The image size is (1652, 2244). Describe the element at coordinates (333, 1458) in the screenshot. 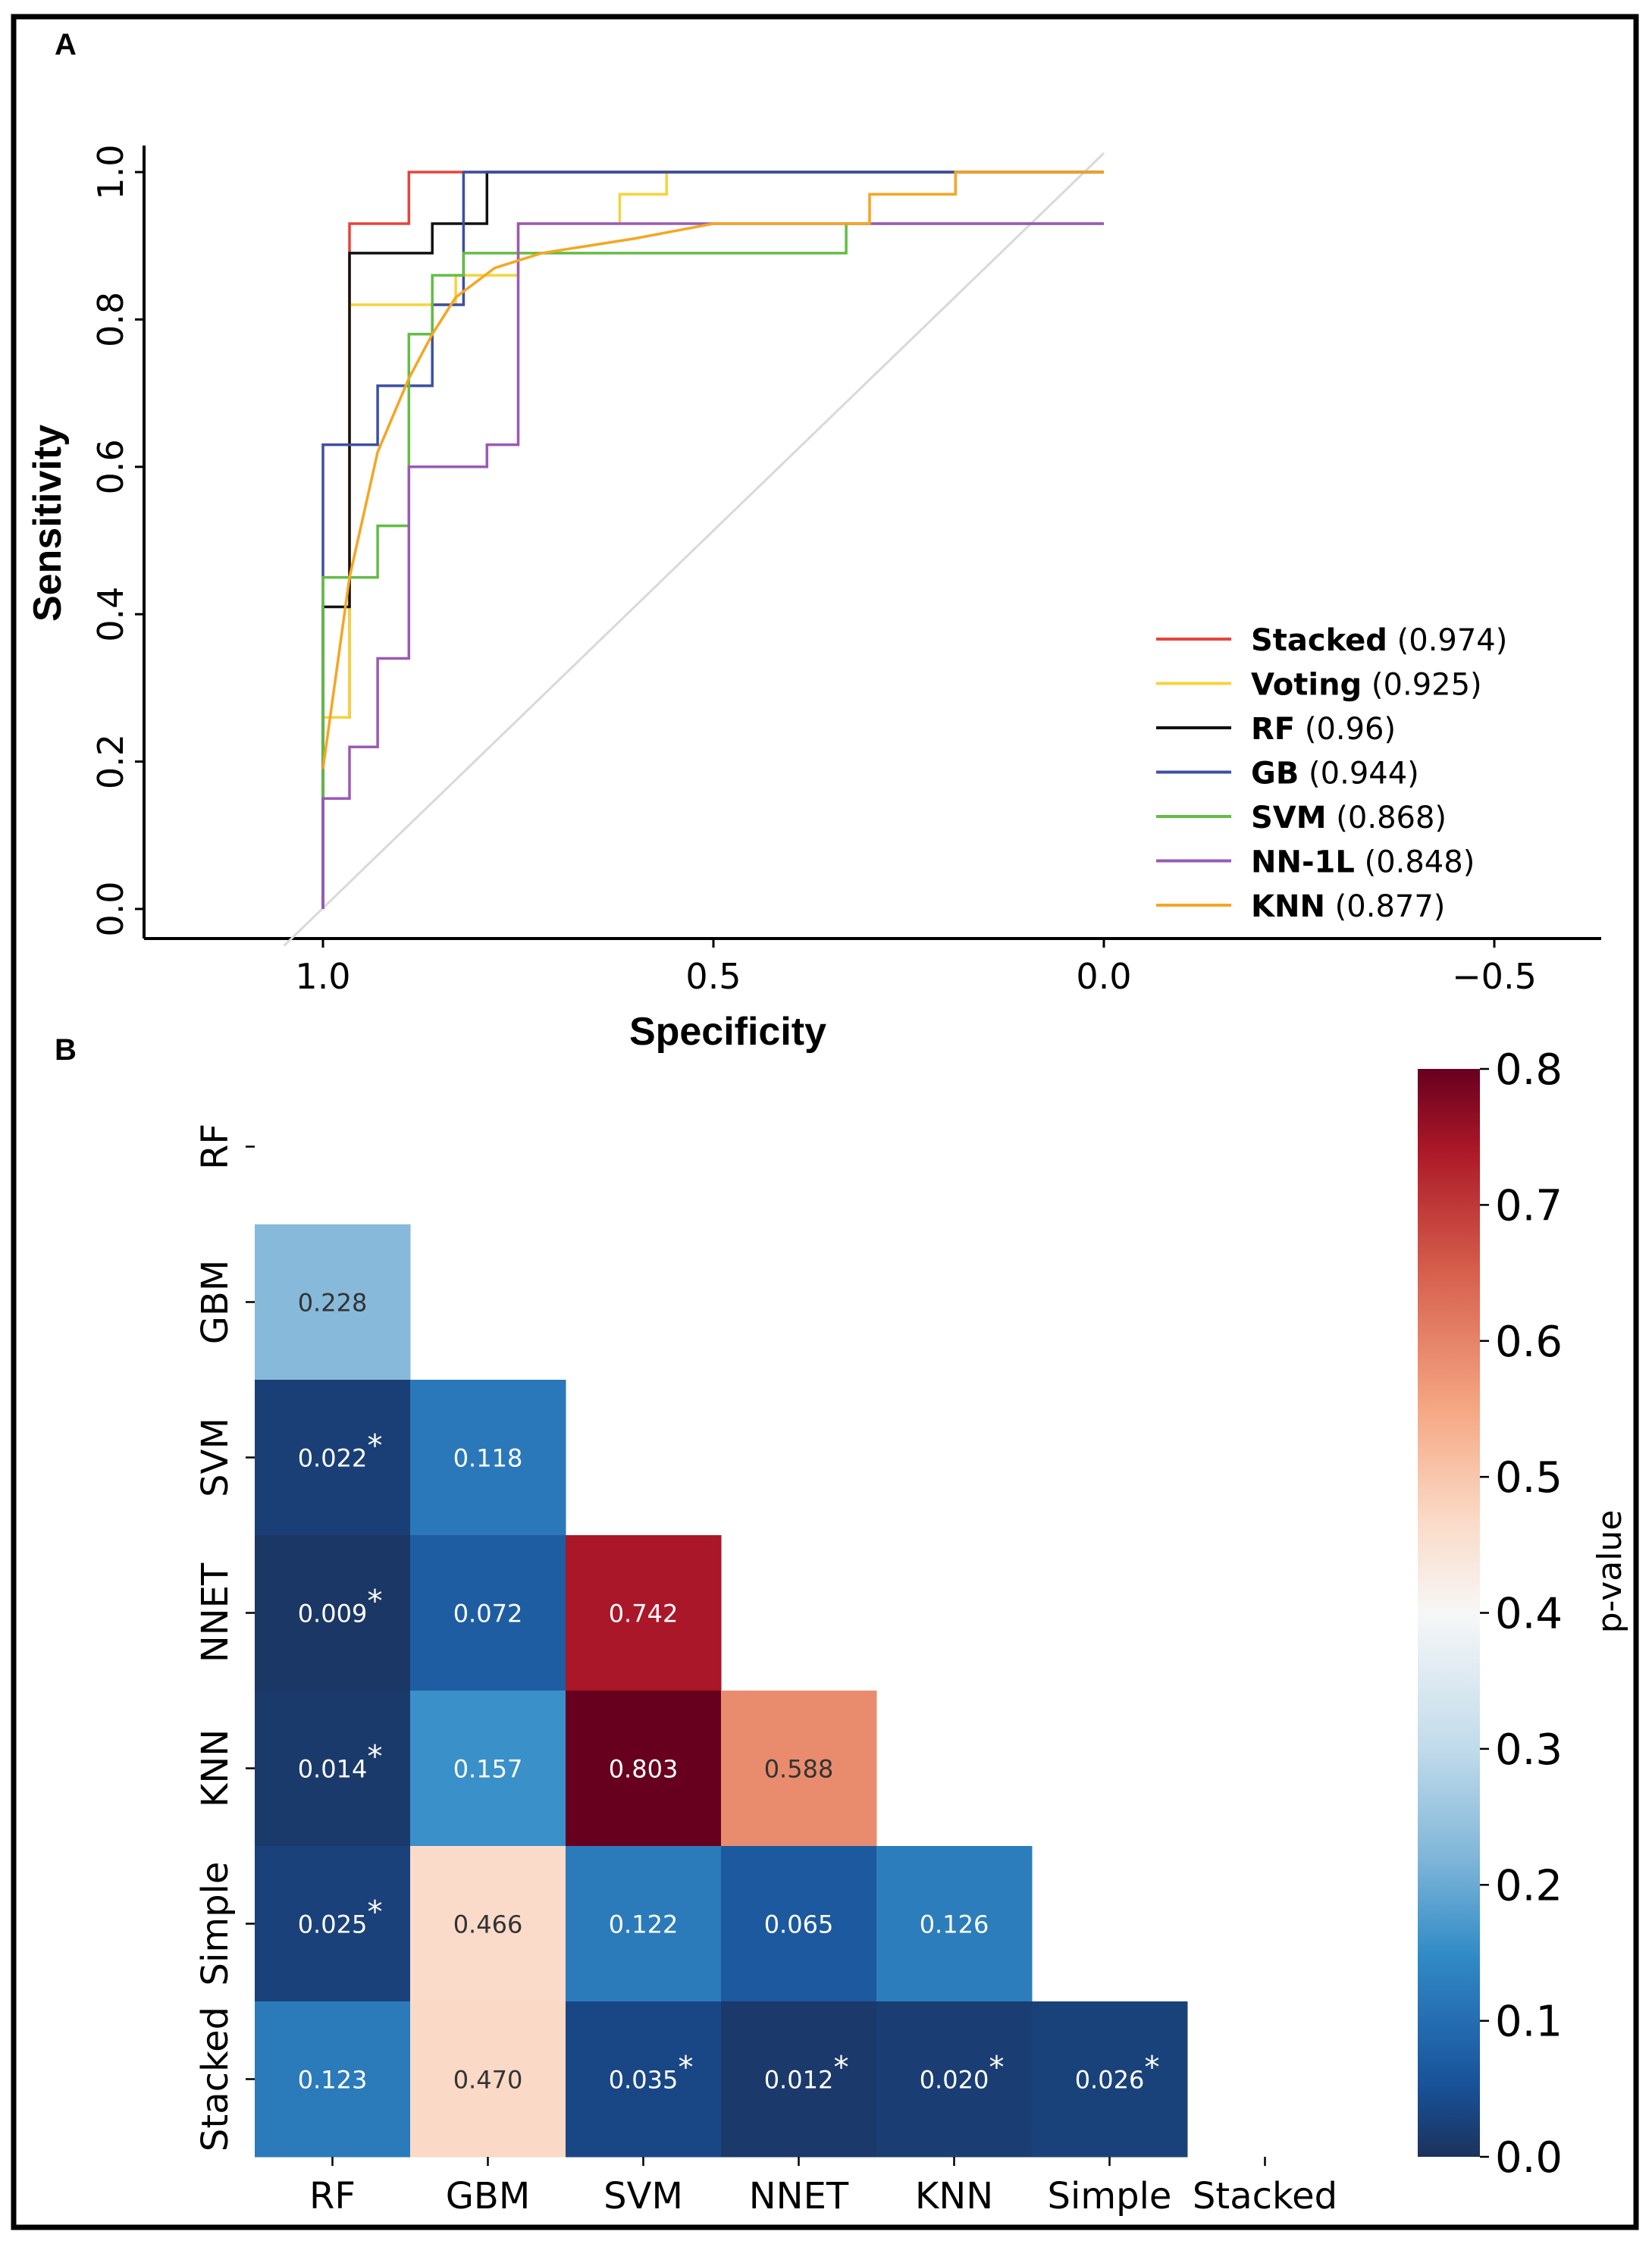

I see `heatmap-cell: 0.022 *` at that location.